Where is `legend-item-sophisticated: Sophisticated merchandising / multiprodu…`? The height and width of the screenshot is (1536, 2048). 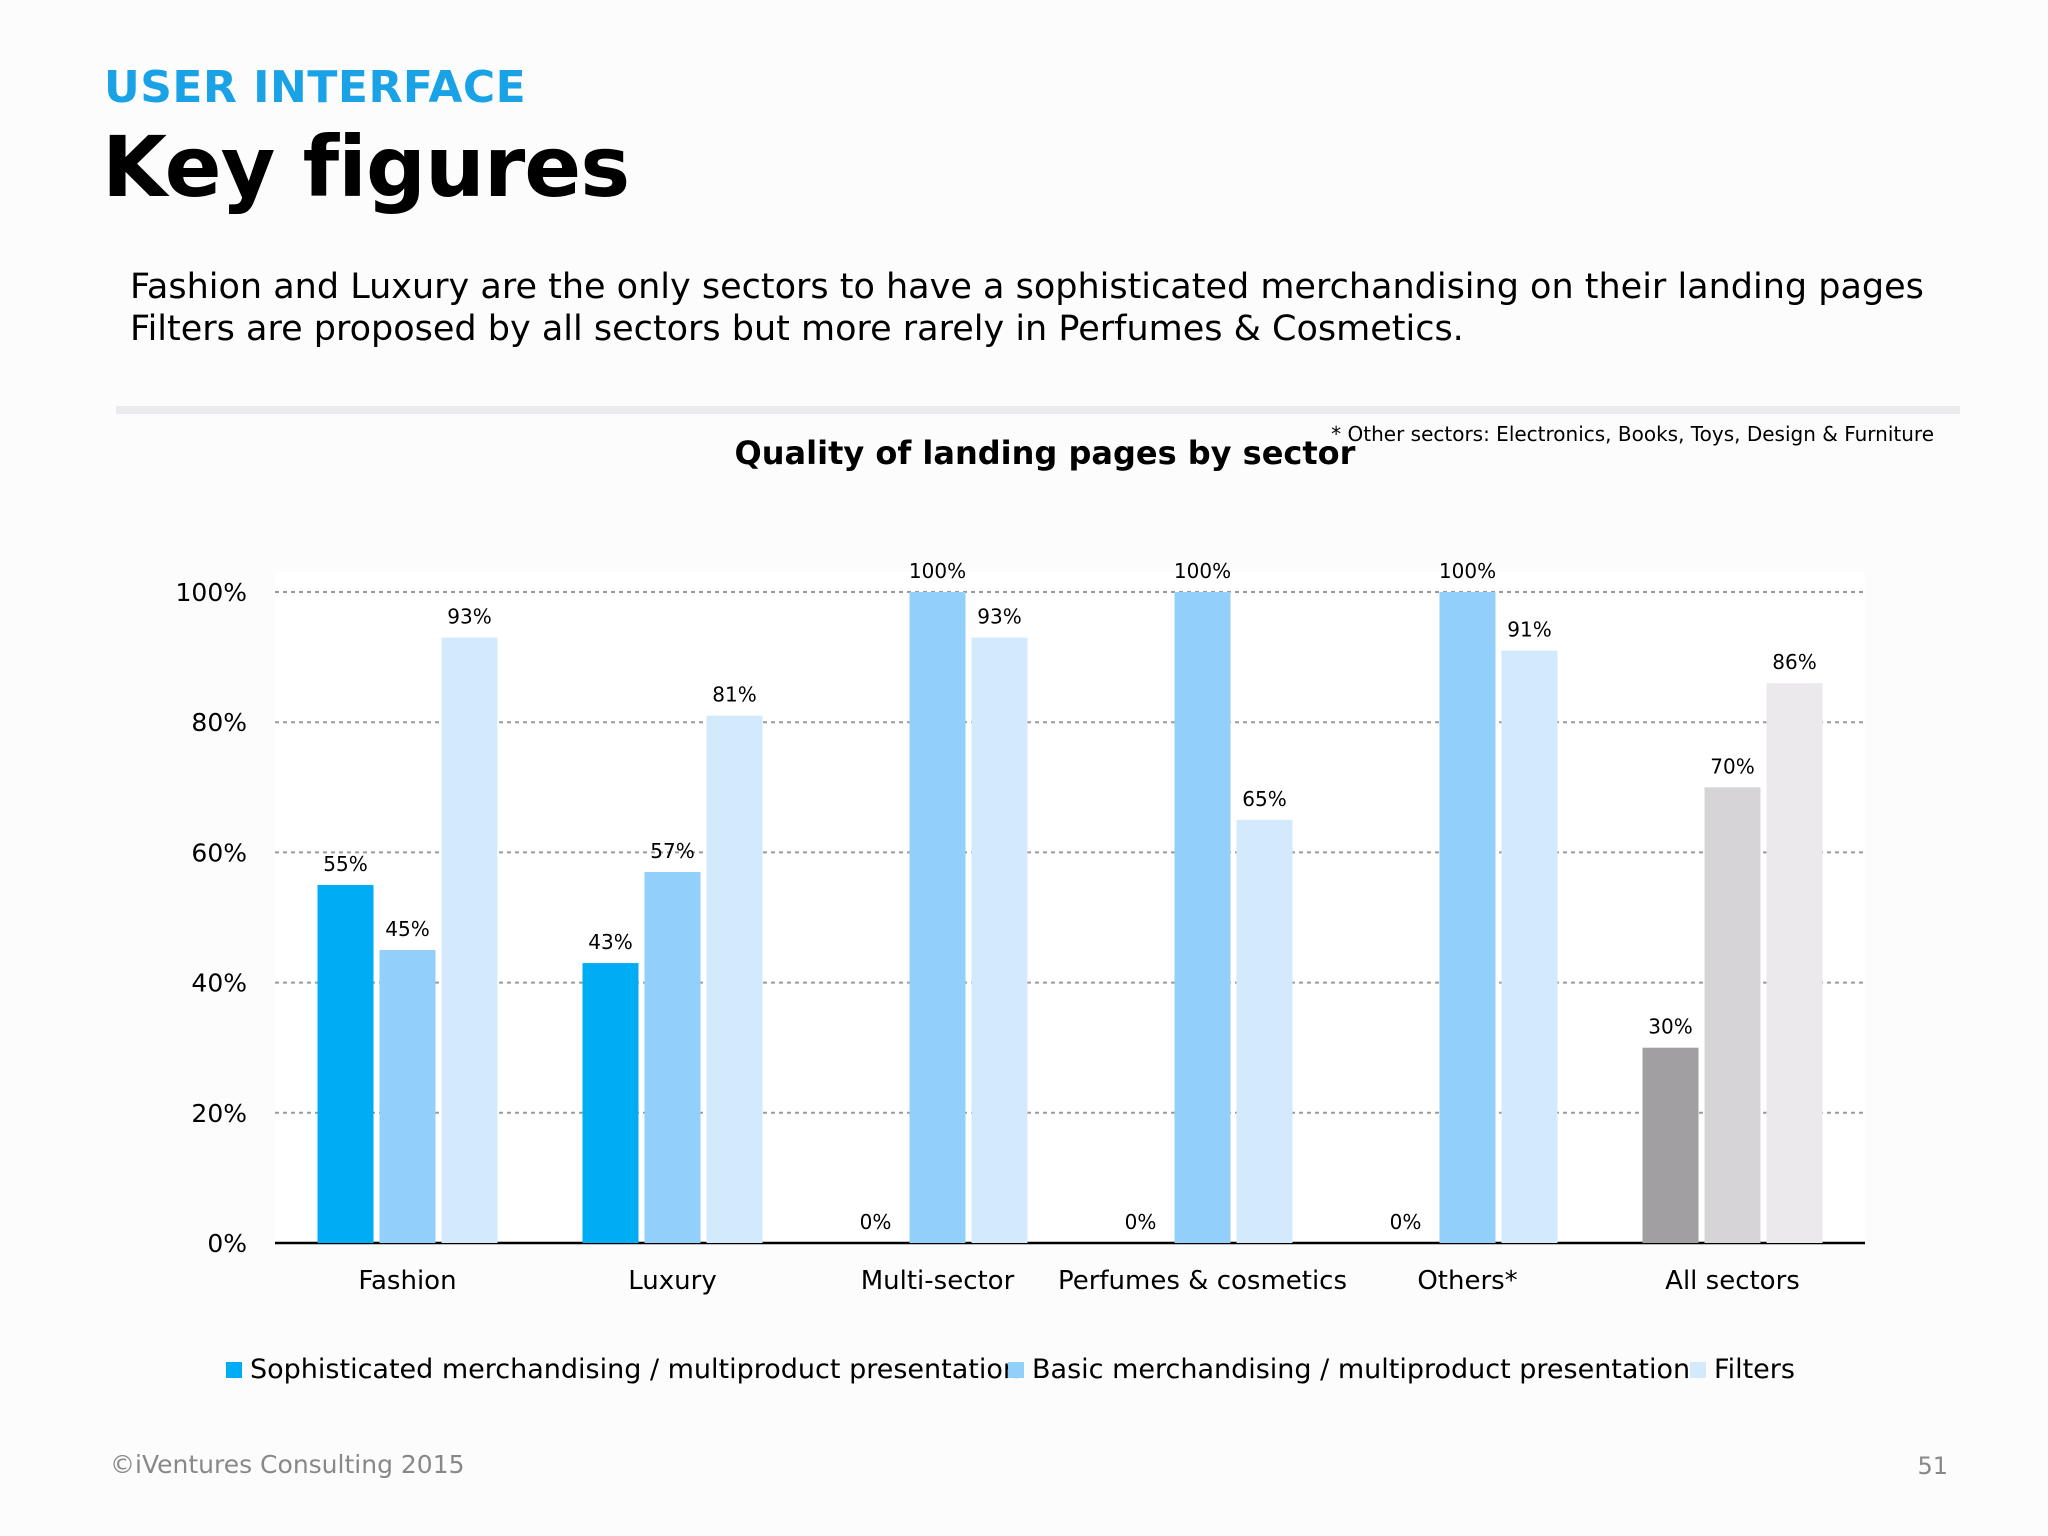 legend-item-sophisticated: Sophisticated merchandising / multiprodu… is located at coordinates (623, 1369).